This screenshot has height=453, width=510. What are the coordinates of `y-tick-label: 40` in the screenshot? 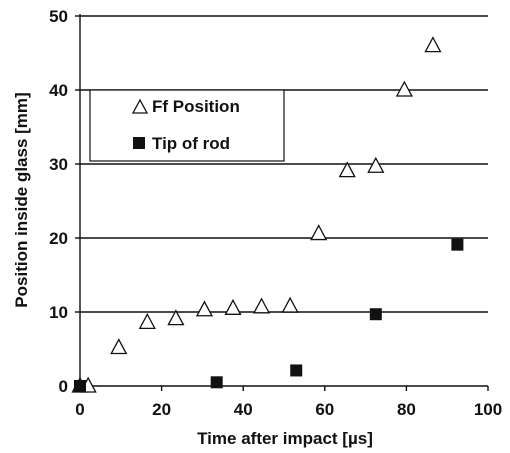 It's located at (58, 90).